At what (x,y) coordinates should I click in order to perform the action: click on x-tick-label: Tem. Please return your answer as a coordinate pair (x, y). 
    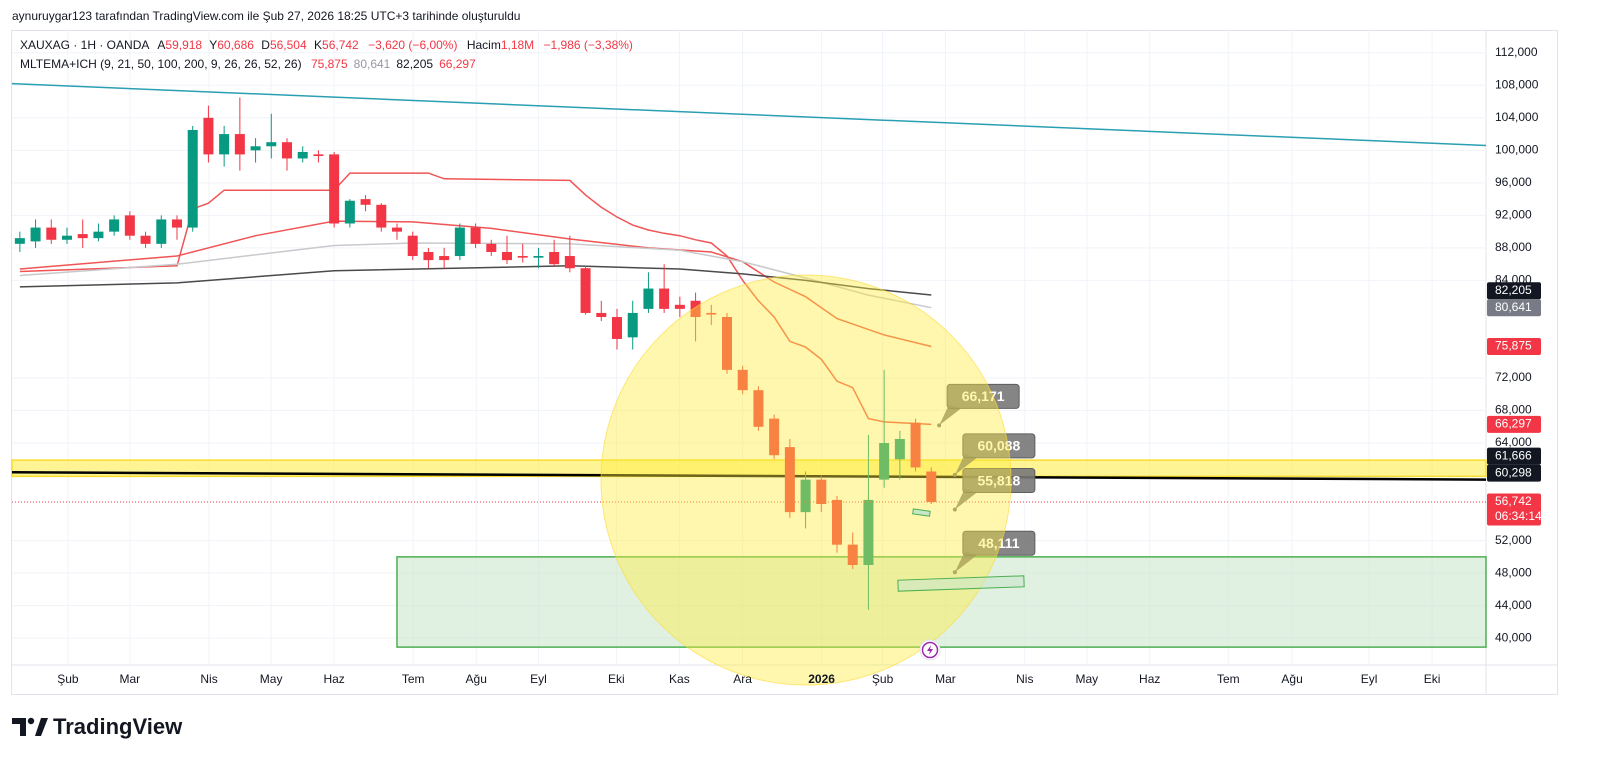
    Looking at the image, I should click on (413, 679).